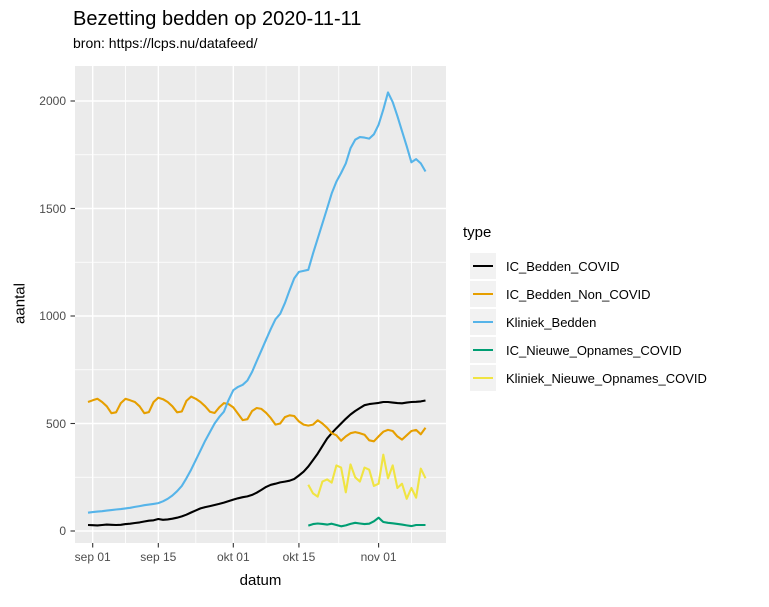  I want to click on series-line-kliniek-nieuwe-opnames-covid, so click(367, 476).